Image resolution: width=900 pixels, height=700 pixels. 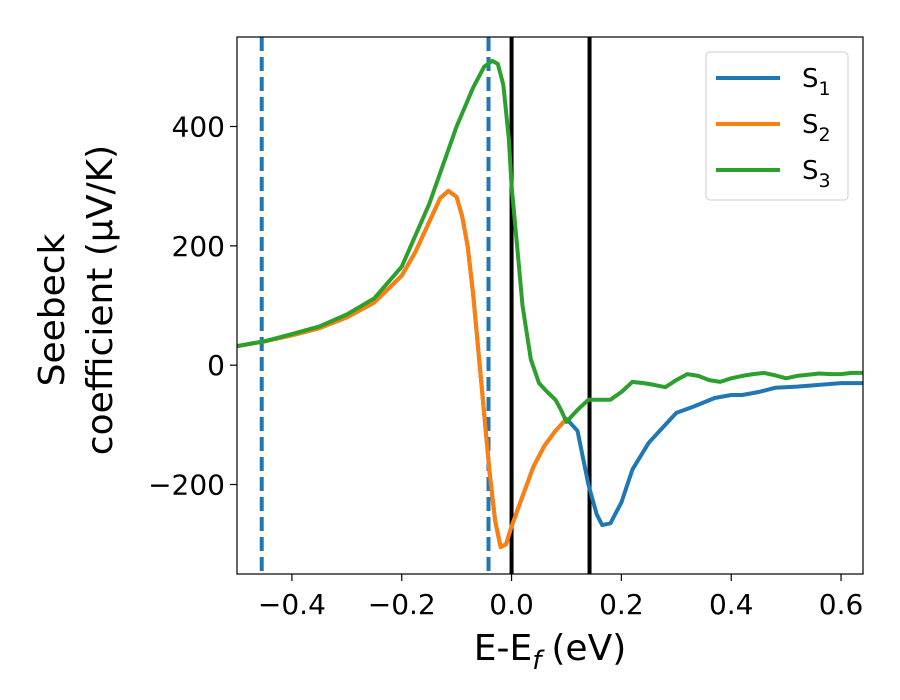 I want to click on x-tick-label: 0.6, so click(x=841, y=604).